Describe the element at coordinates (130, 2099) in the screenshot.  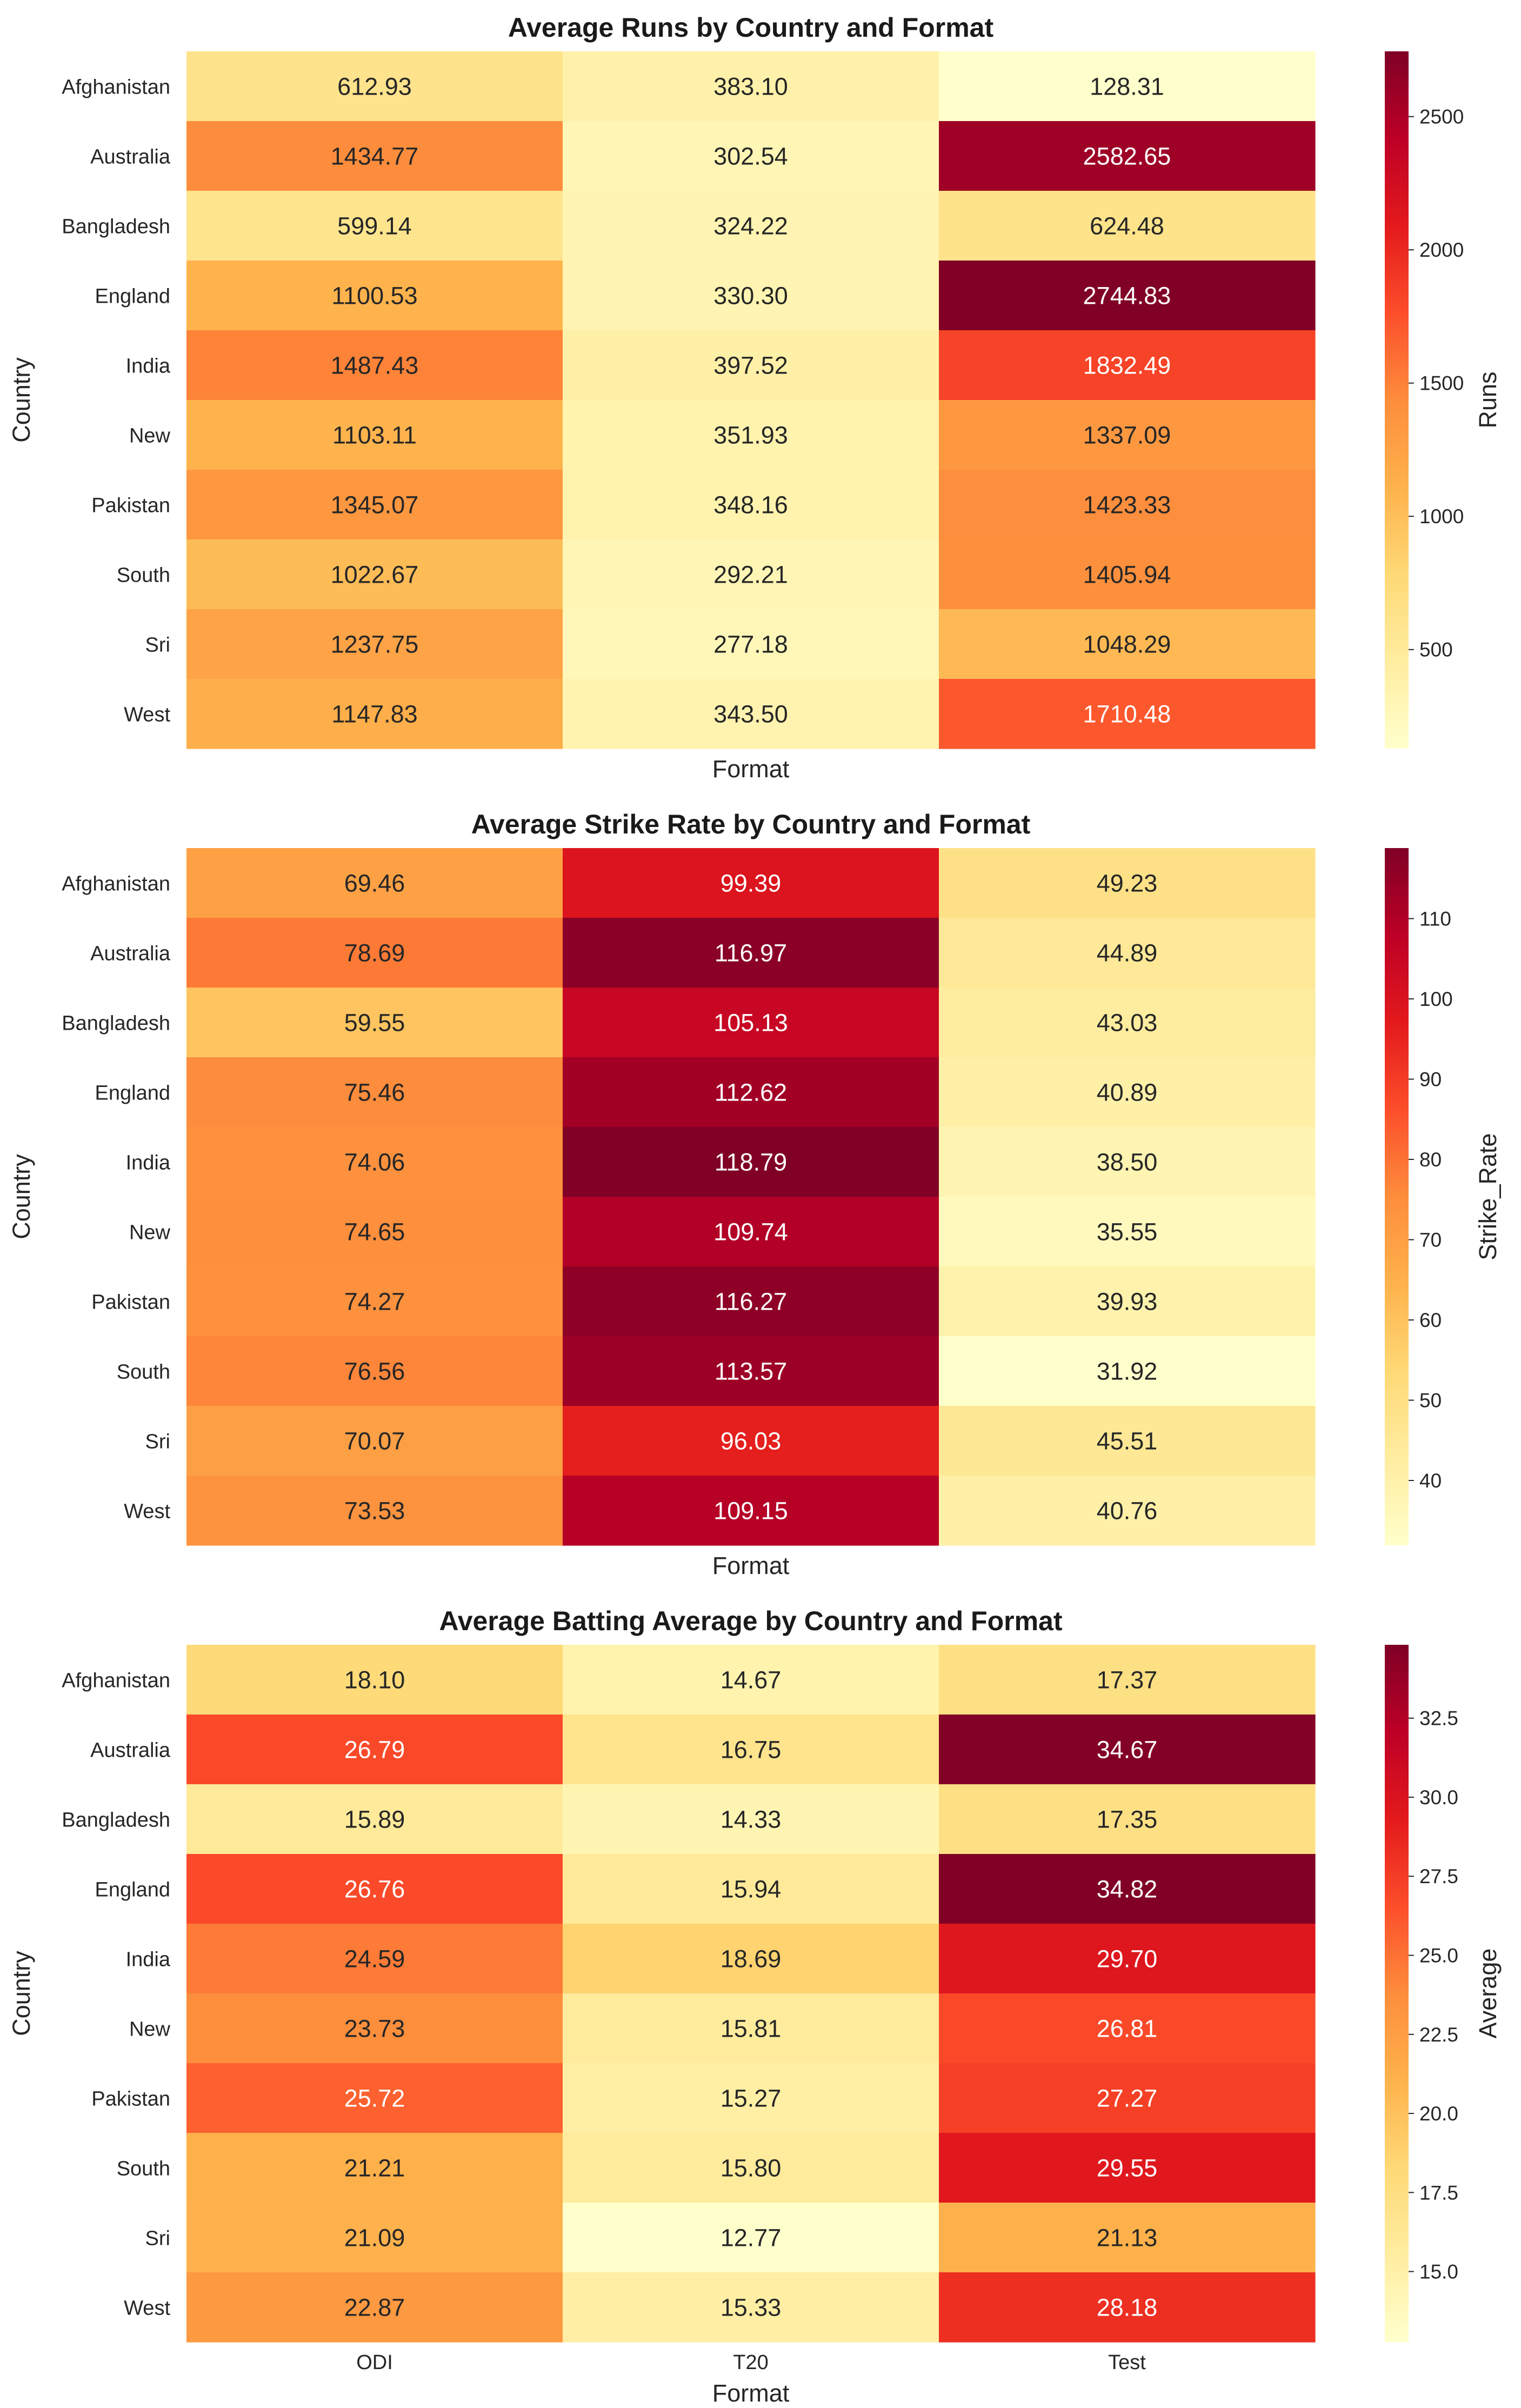
I see `y-tick-label: Pakistan` at that location.